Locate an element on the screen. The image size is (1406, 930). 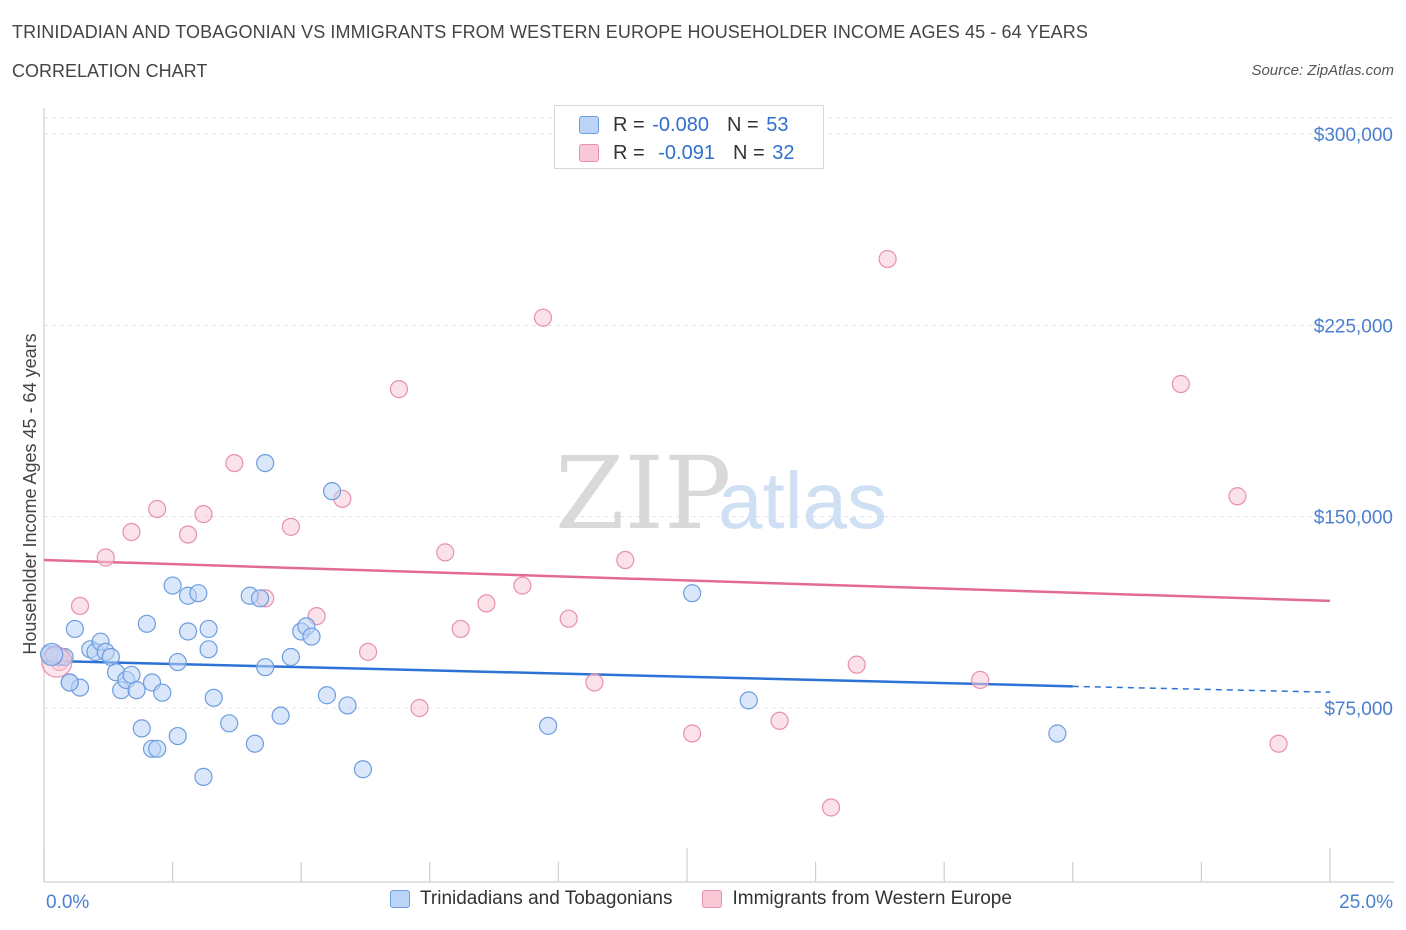
legend-swatch-blue is located at coordinates (589, 125).